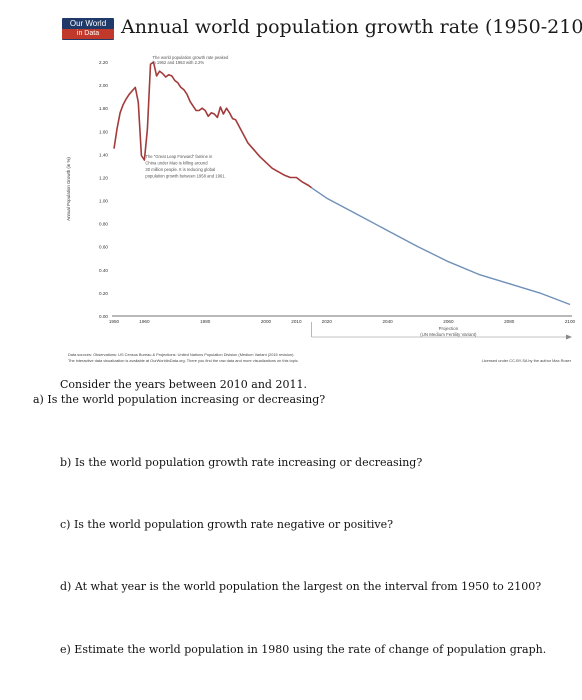  I want to click on projection-label: Projection, so click(449, 328).